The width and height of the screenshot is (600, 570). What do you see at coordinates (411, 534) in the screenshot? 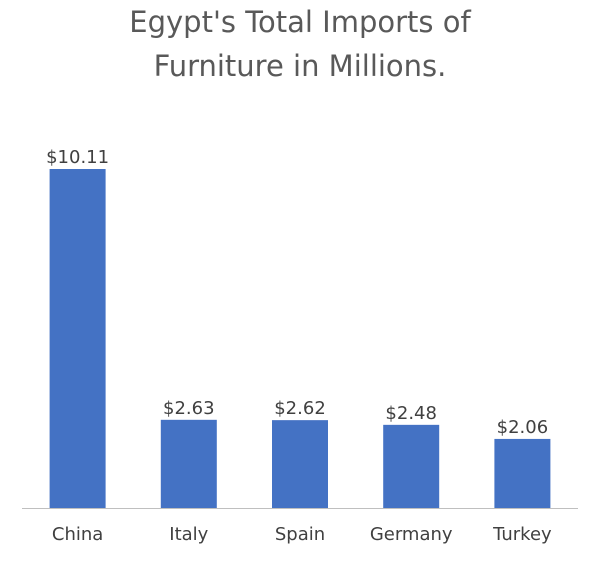
I see `x-tick-label: Germany` at bounding box center [411, 534].